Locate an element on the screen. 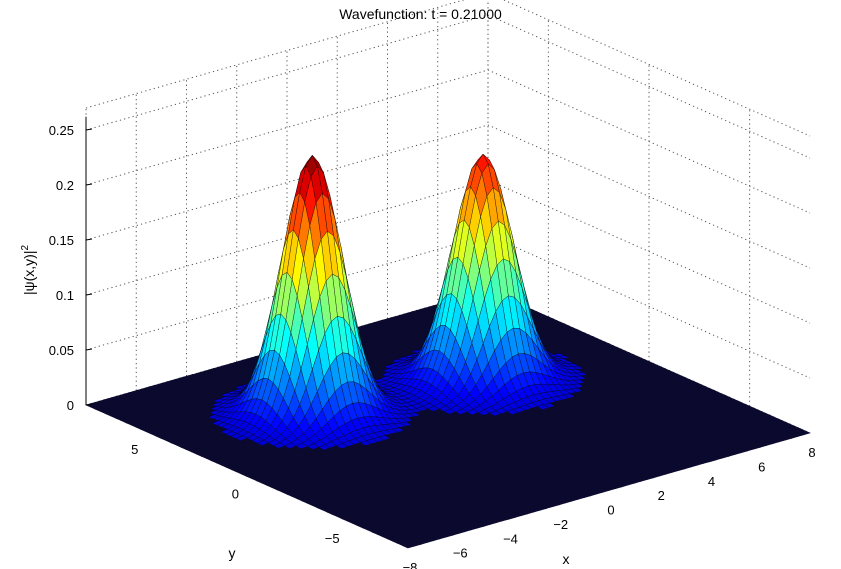  z-tick-label: 0.25 is located at coordinates (61, 130).